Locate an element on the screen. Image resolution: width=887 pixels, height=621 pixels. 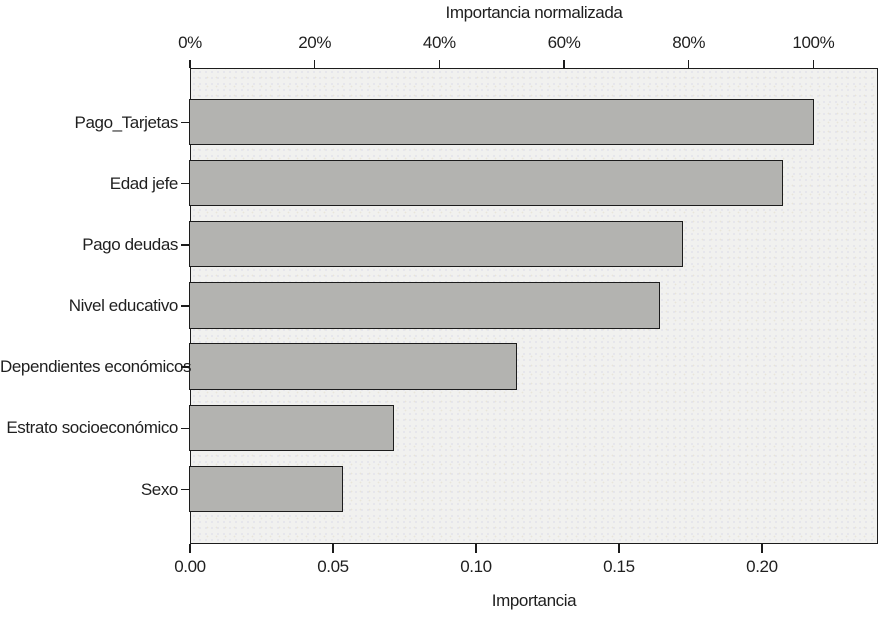
category-label-sexo: Sexo is located at coordinates (159, 489).